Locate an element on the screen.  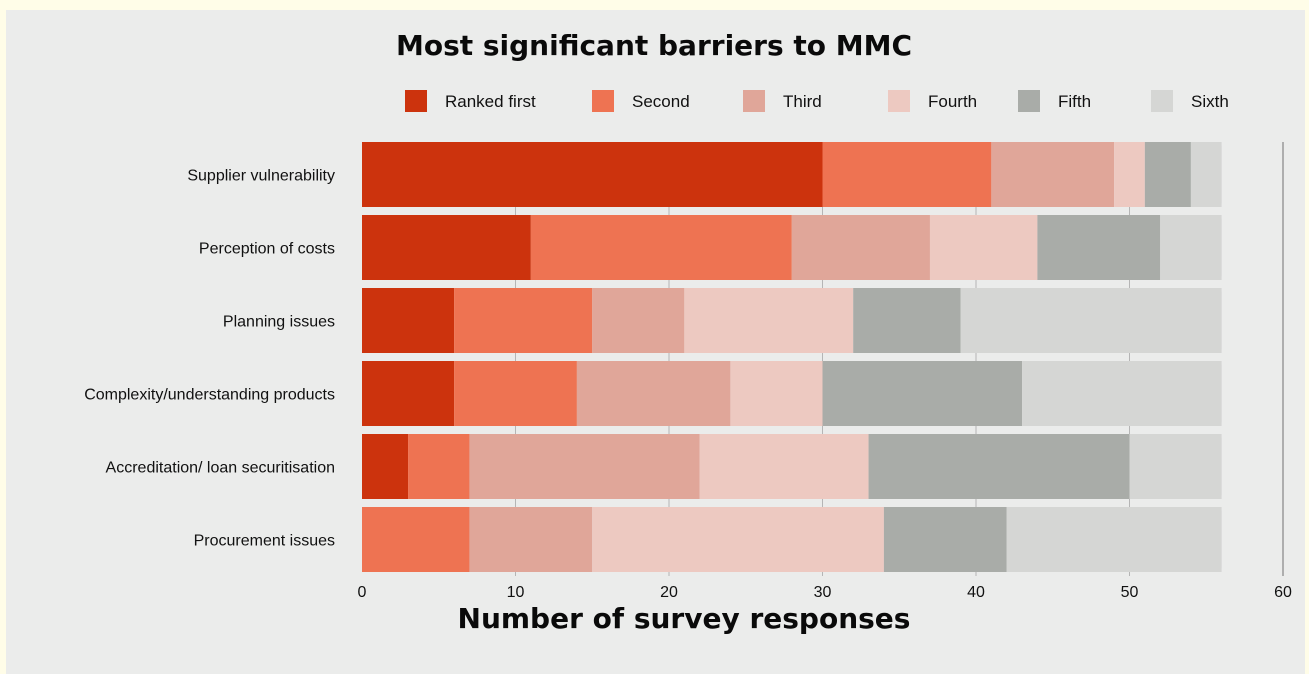
legend-swatch-sixth is located at coordinates (1162, 101).